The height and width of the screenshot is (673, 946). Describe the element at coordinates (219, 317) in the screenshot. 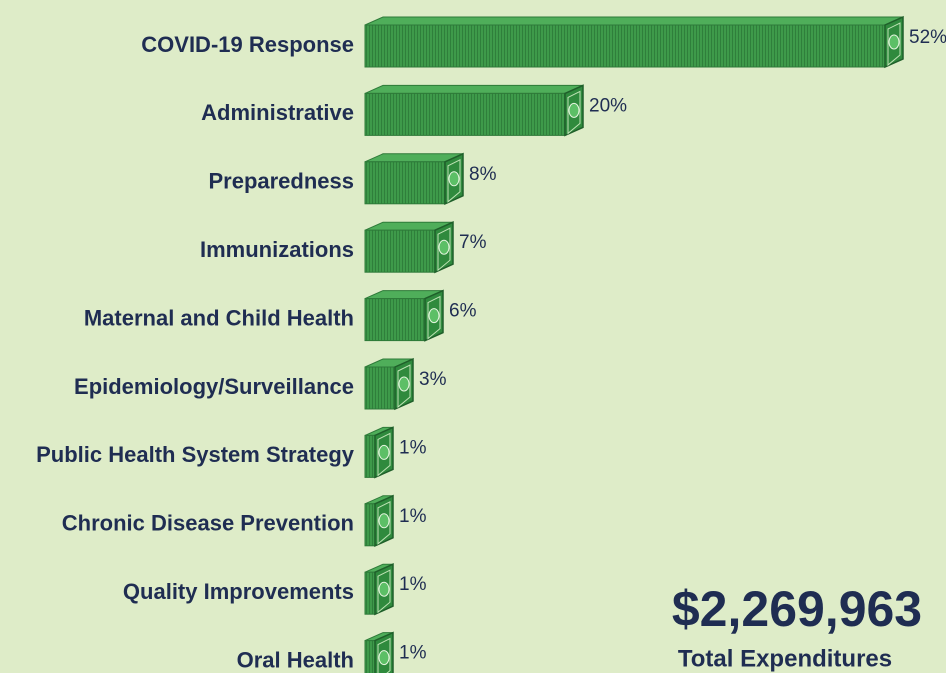

I see `category-label: Maternal and Child Health` at that location.